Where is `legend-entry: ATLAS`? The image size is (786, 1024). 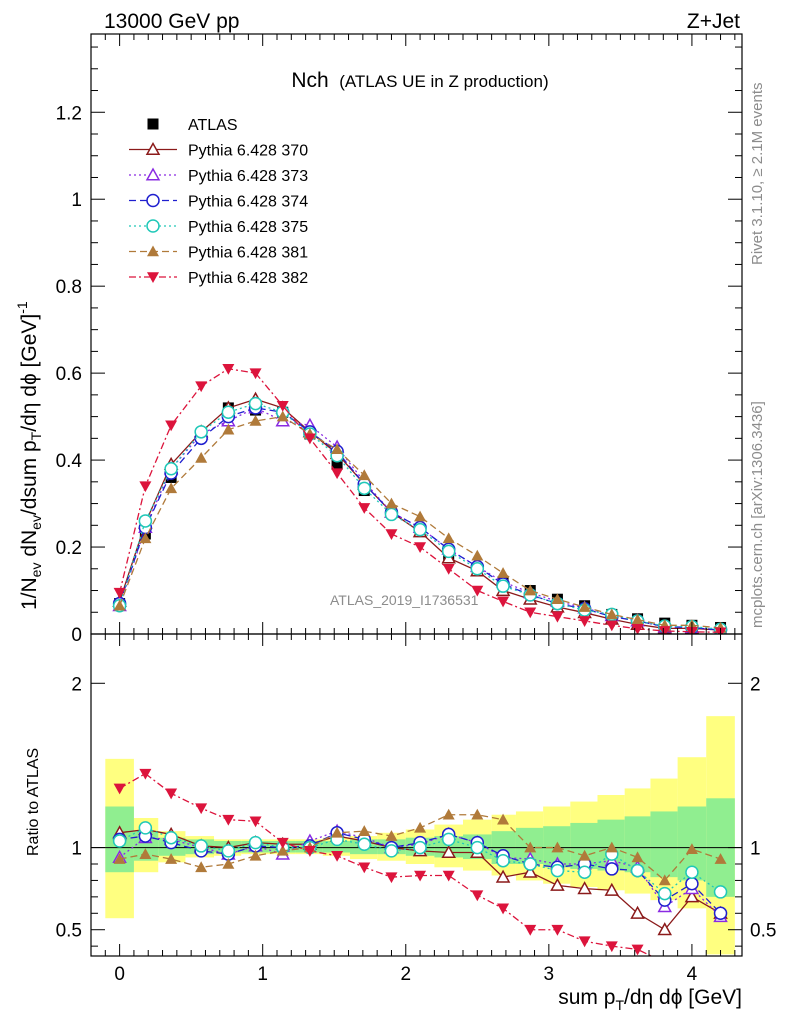
legend-entry: ATLAS is located at coordinates (192, 125).